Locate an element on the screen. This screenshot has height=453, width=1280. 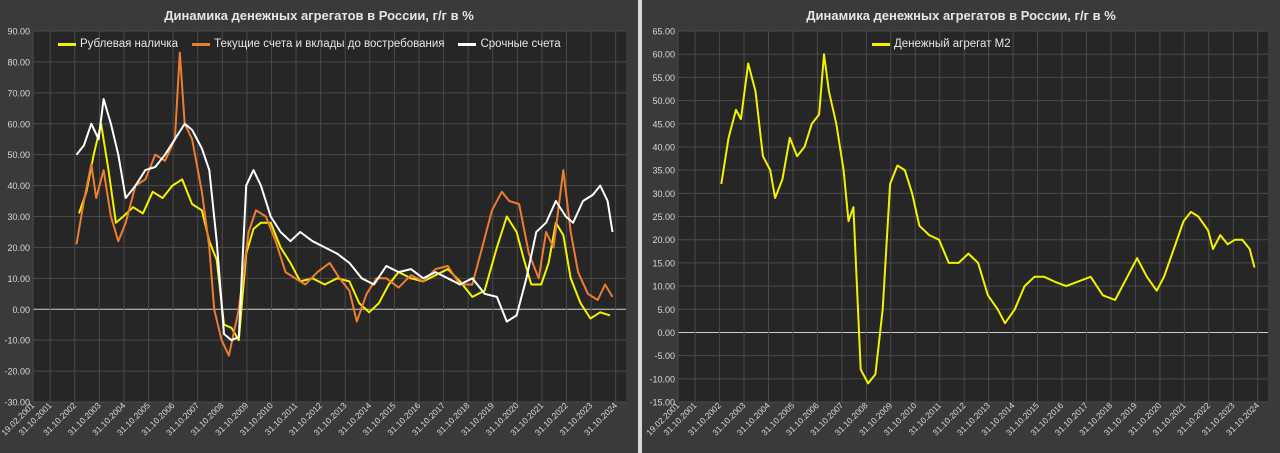
y-tick-label: 25.00 is located at coordinates (663, 217).